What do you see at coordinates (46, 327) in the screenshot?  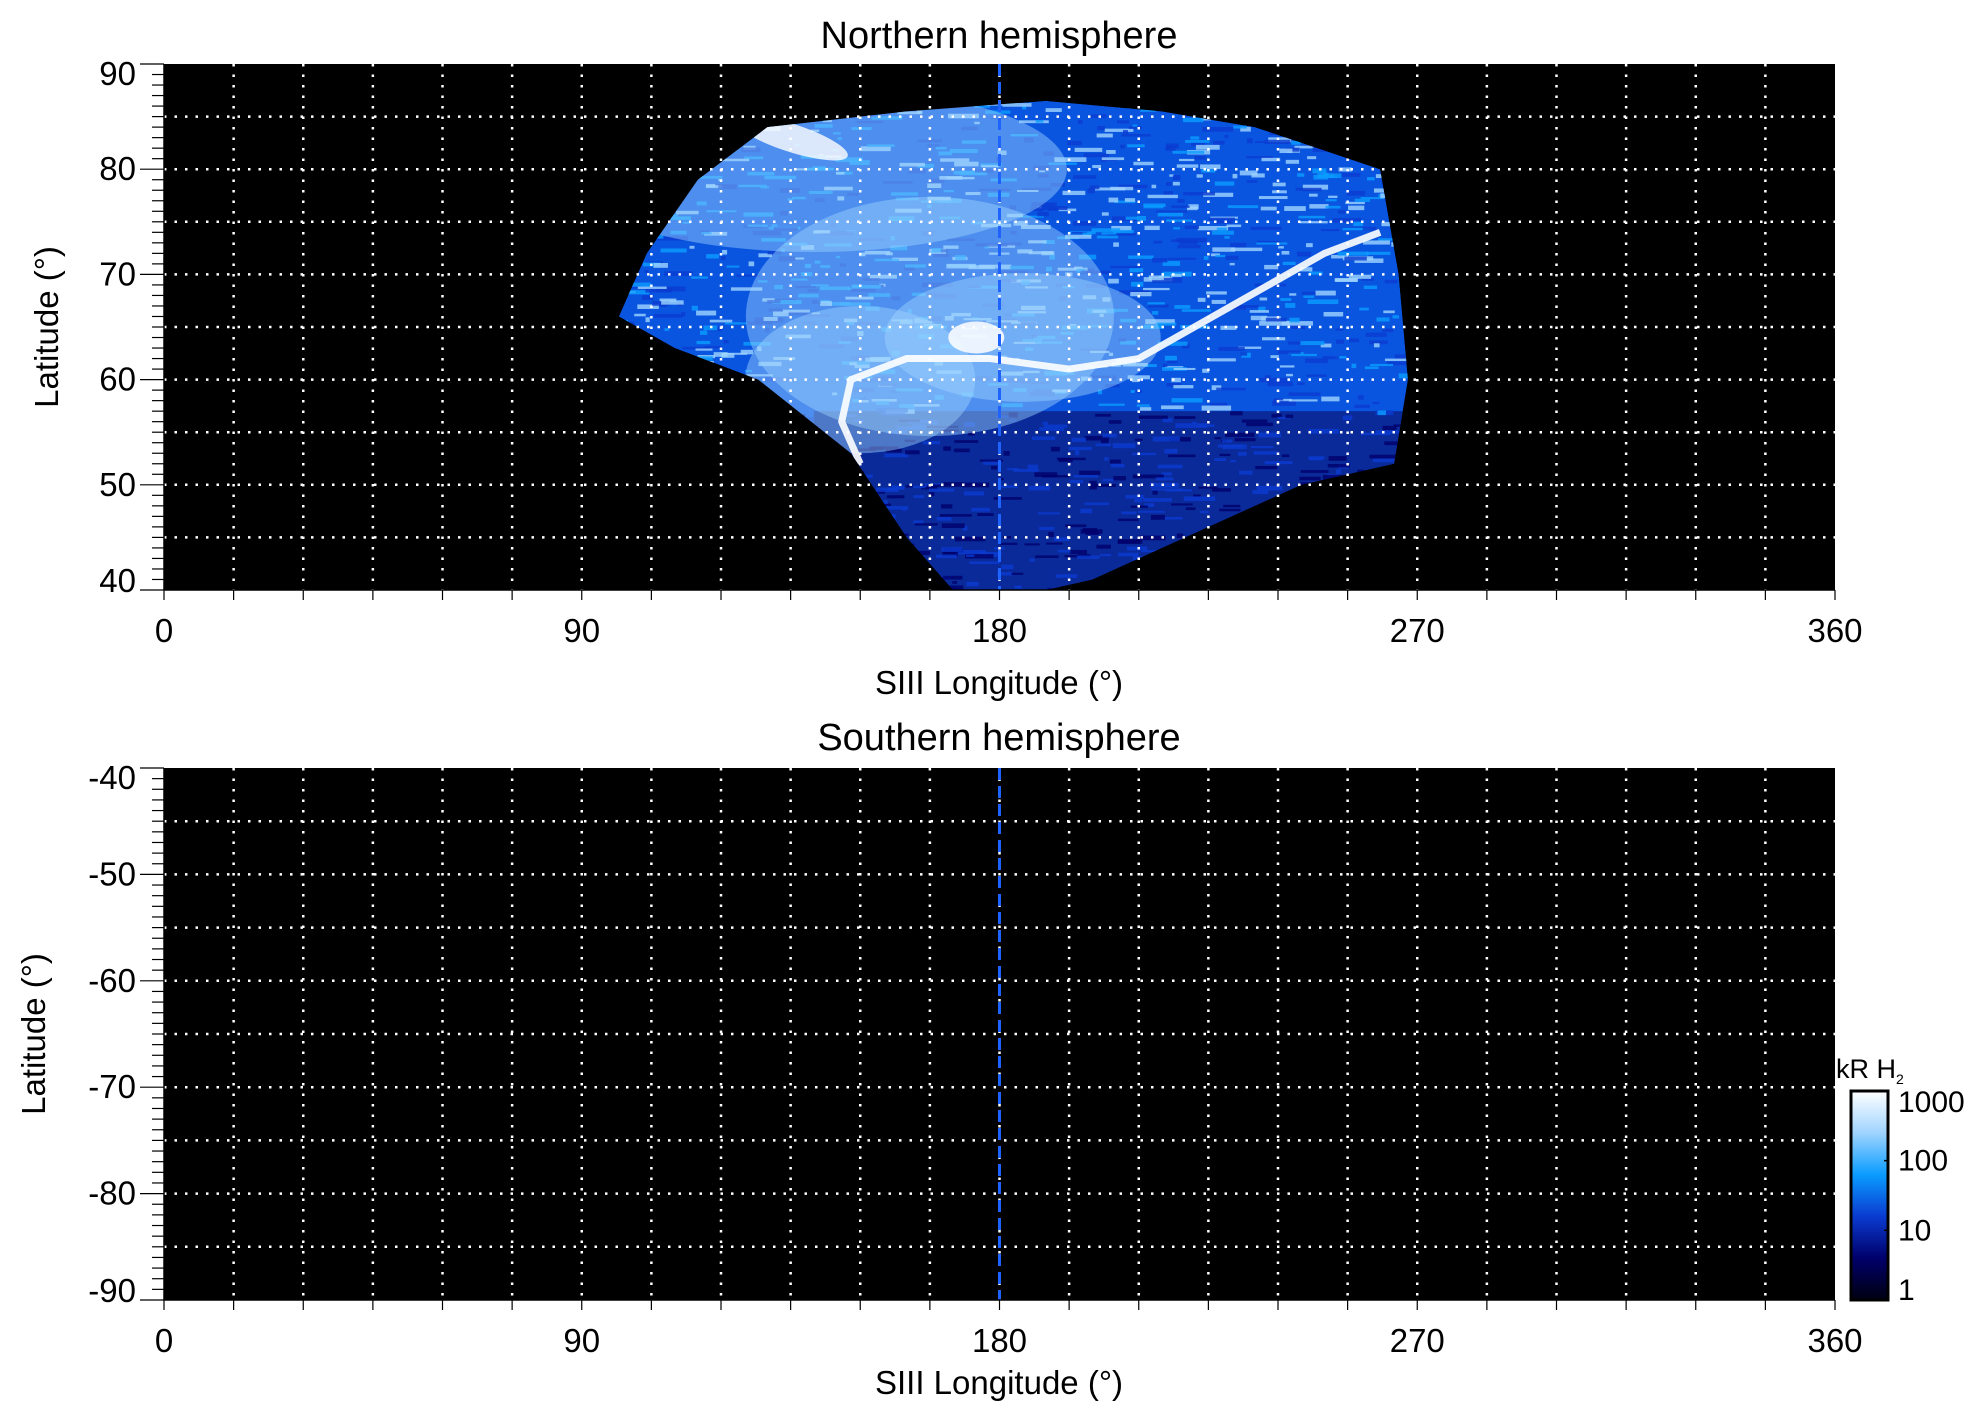 I see `northern-ylabel: Latitude (°)` at bounding box center [46, 327].